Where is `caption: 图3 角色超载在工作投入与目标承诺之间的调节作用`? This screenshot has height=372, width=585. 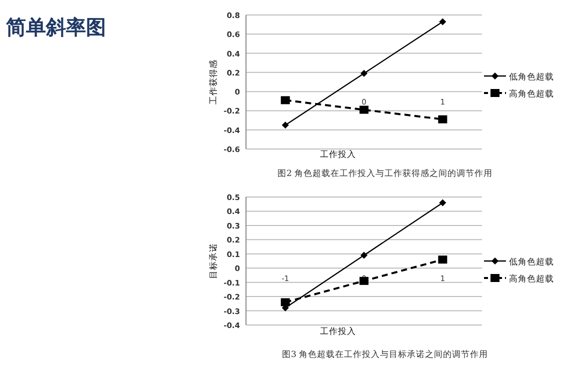 caption: 图3 角色超载在工作投入与目标承诺之间的调节作用 is located at coordinates (385, 354).